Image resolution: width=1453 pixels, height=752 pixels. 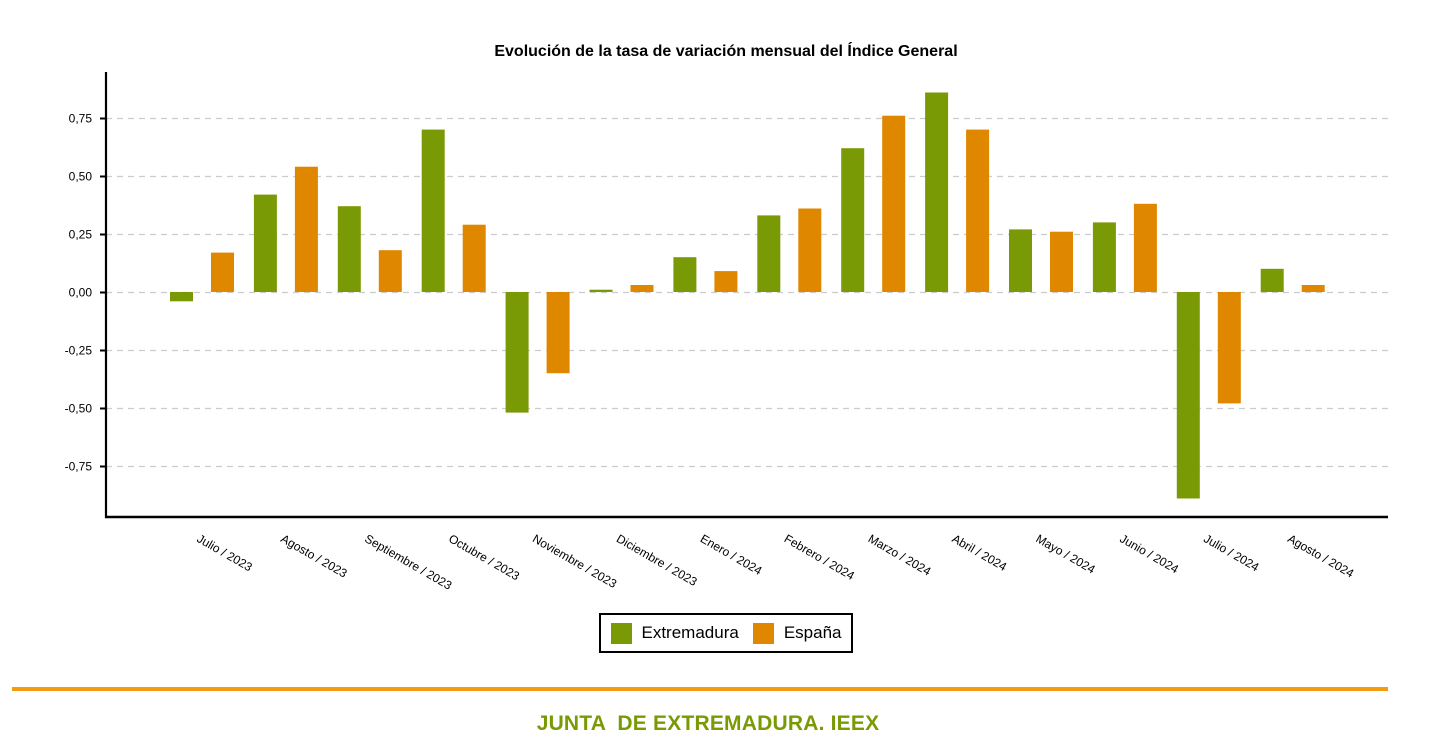 What do you see at coordinates (980, 552) in the screenshot?
I see `x-tick-label: Abril / 2024` at bounding box center [980, 552].